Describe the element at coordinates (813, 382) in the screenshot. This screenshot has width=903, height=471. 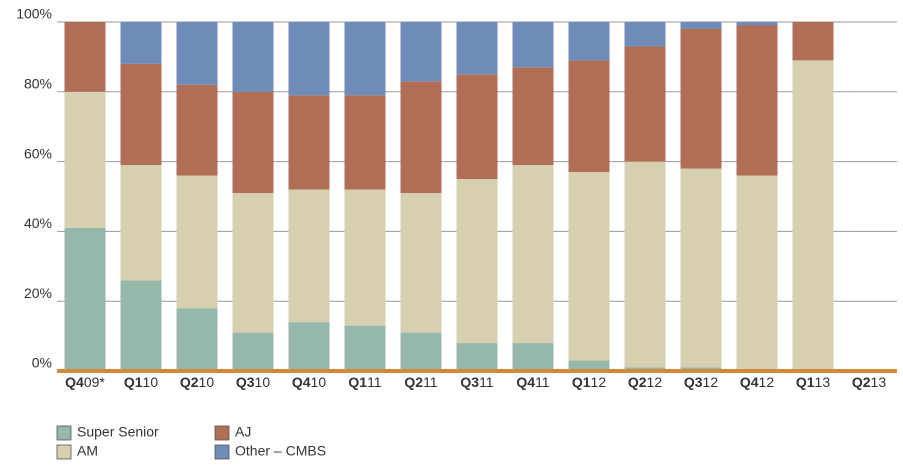
I see `x-tick-label: Q113` at that location.